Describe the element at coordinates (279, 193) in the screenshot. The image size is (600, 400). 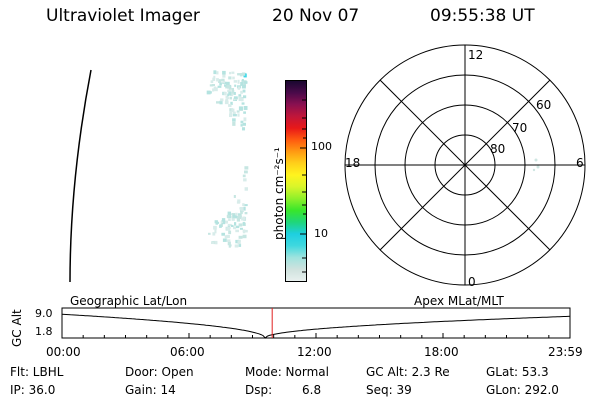
I see `colorbar-unit-label: photon cm⁻²s⁻¹` at that location.